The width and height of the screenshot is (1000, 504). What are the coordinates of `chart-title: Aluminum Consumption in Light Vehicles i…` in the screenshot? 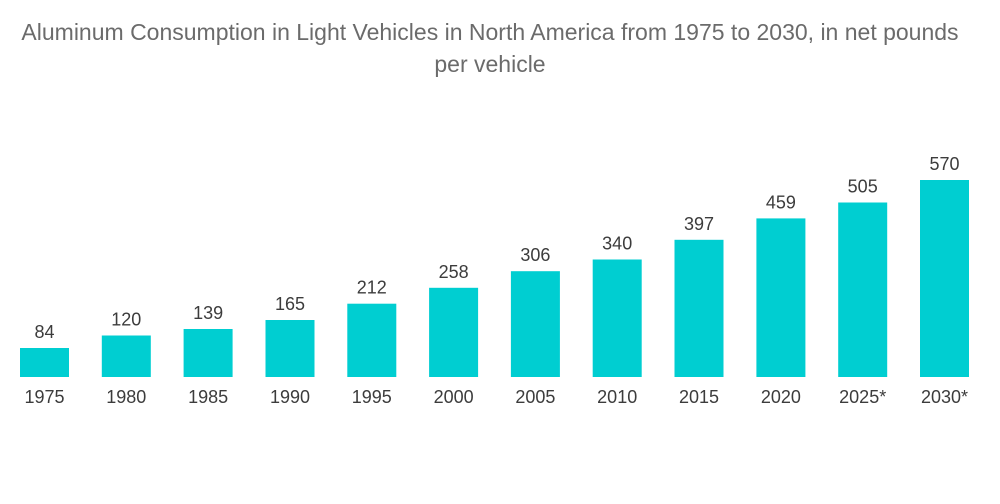 It's located at (490, 48).